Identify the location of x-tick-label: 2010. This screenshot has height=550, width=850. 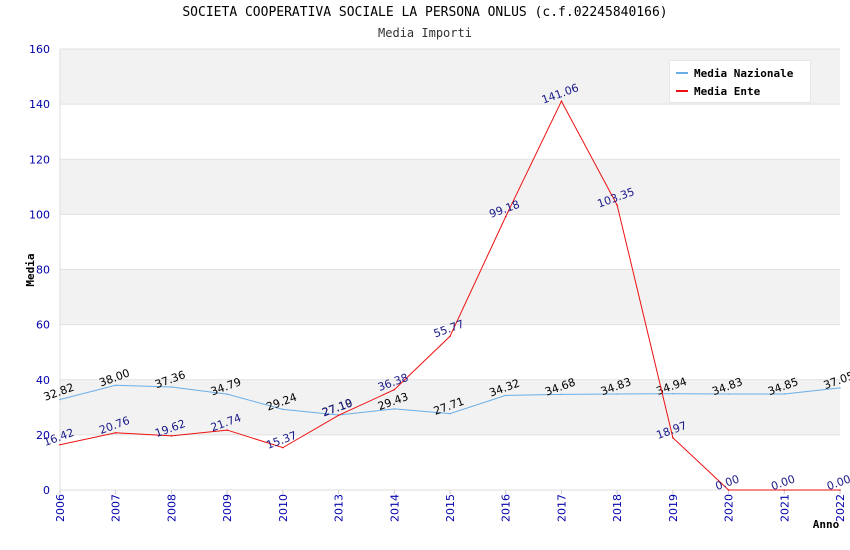
(283, 508).